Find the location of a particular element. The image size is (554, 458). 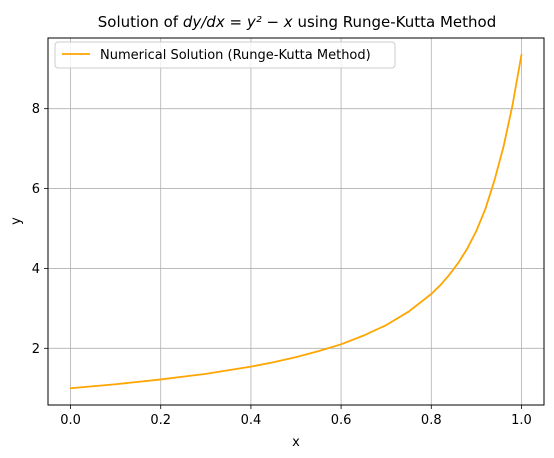

x-tick-label: 0.4 is located at coordinates (251, 420).